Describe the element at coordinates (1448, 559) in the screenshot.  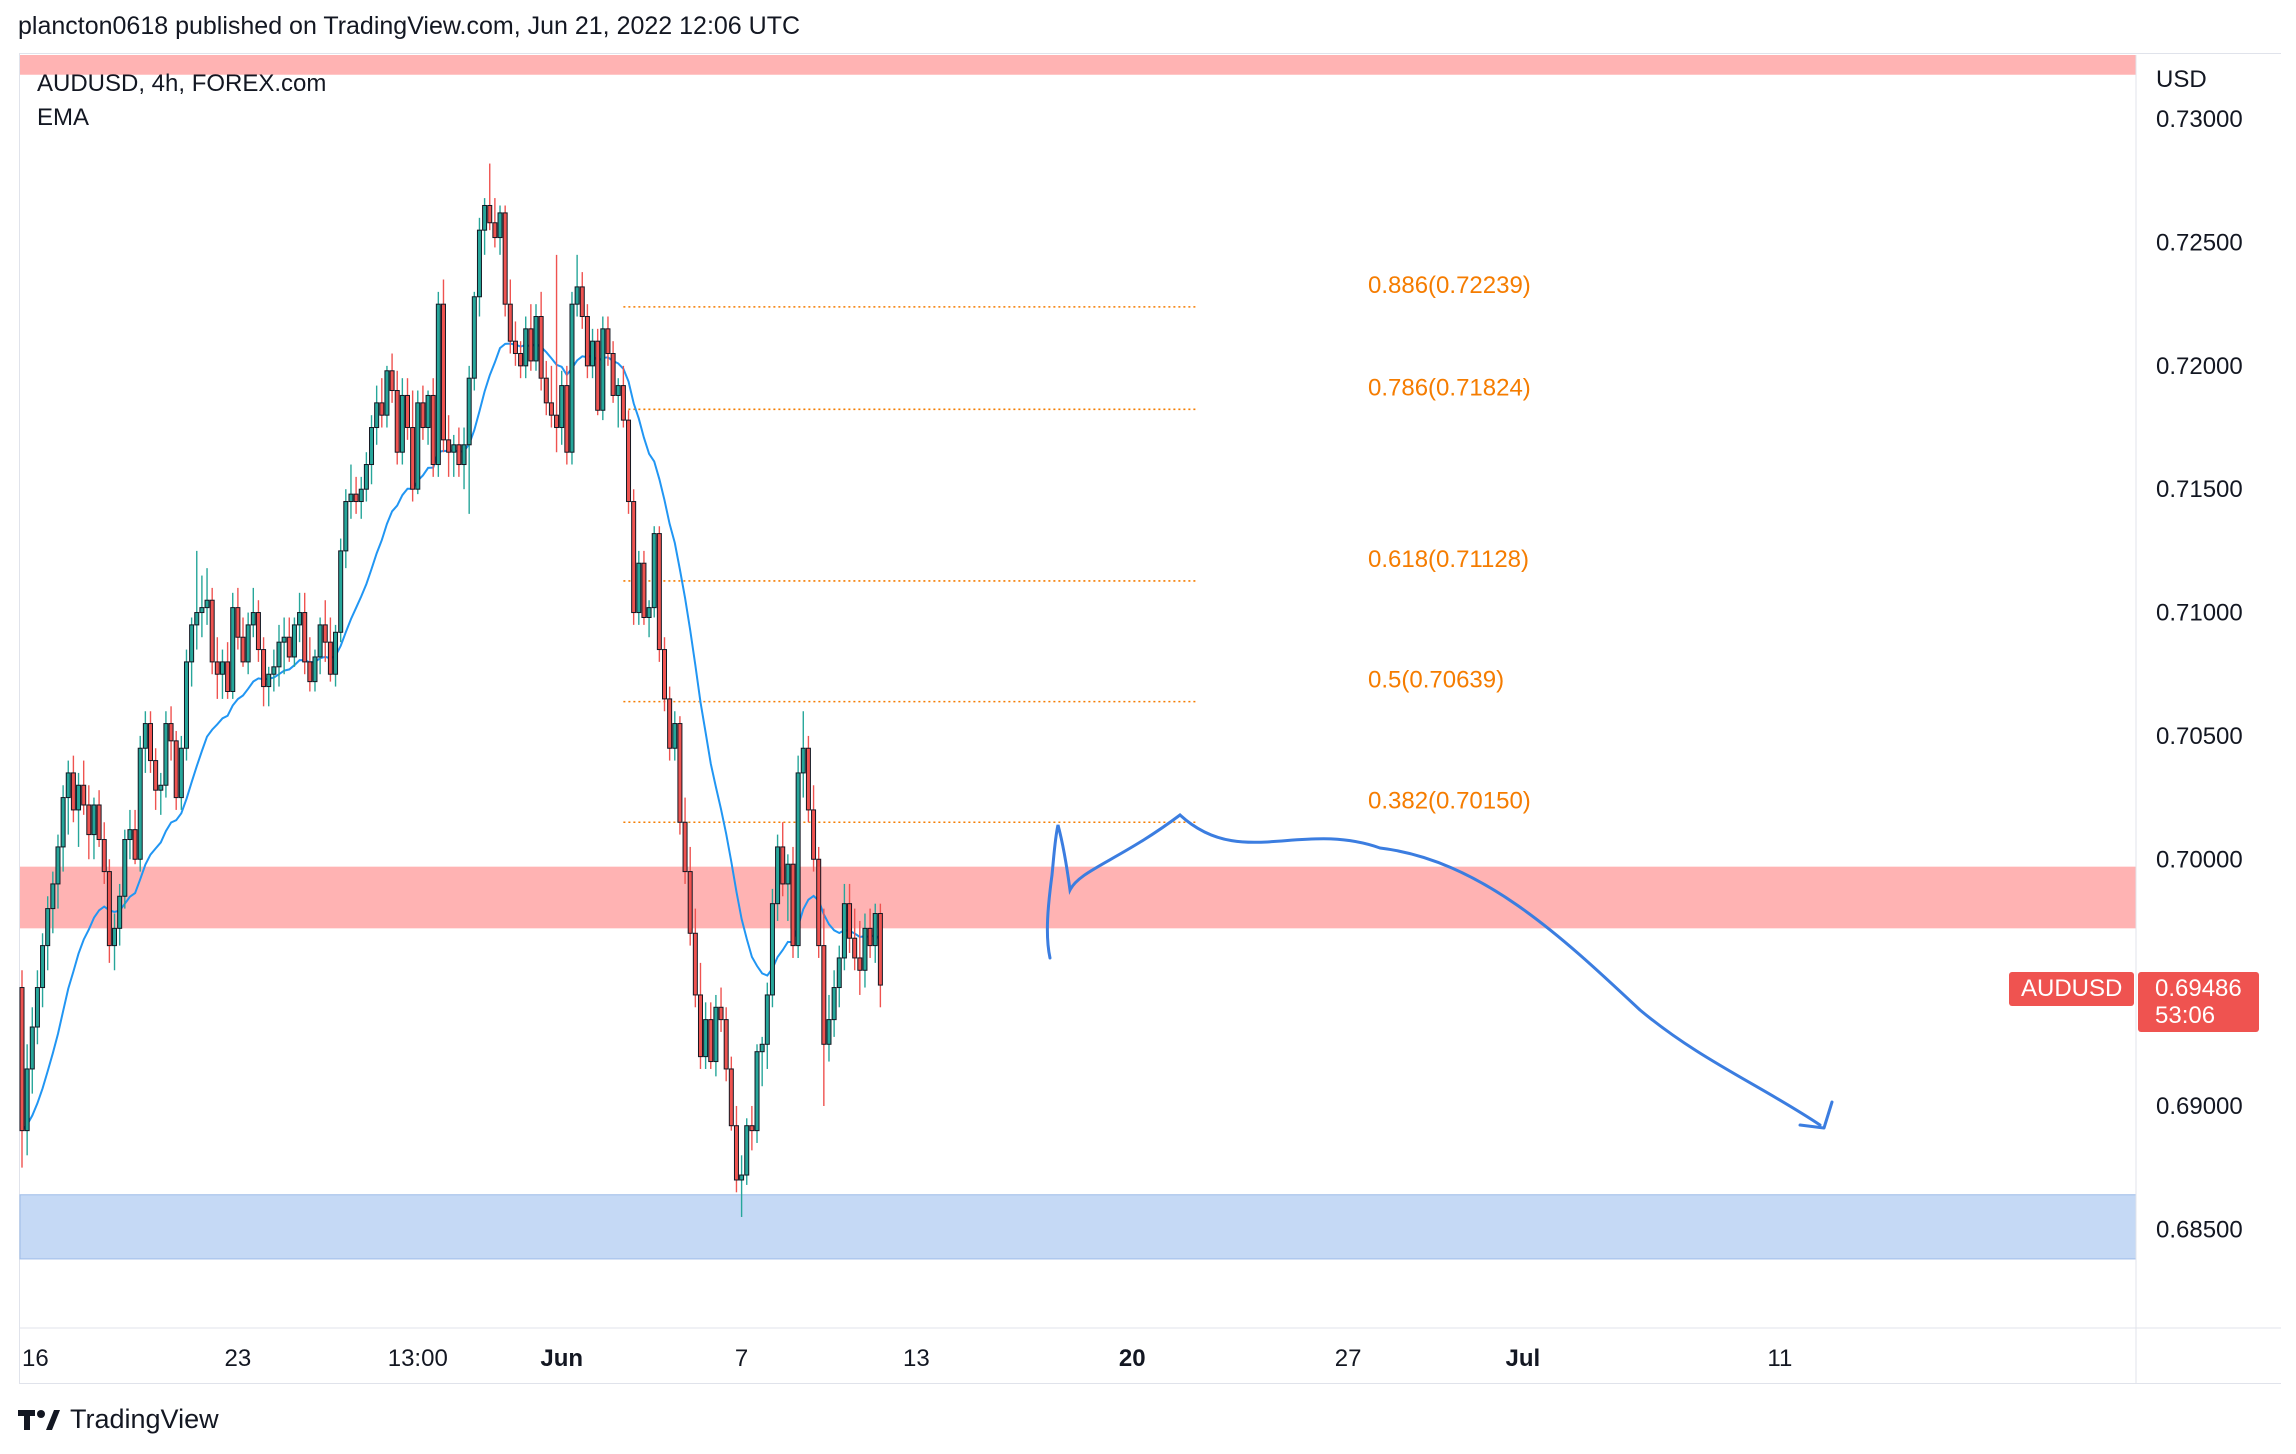
I see `fib-label-2: 0.618(0.71128)` at that location.